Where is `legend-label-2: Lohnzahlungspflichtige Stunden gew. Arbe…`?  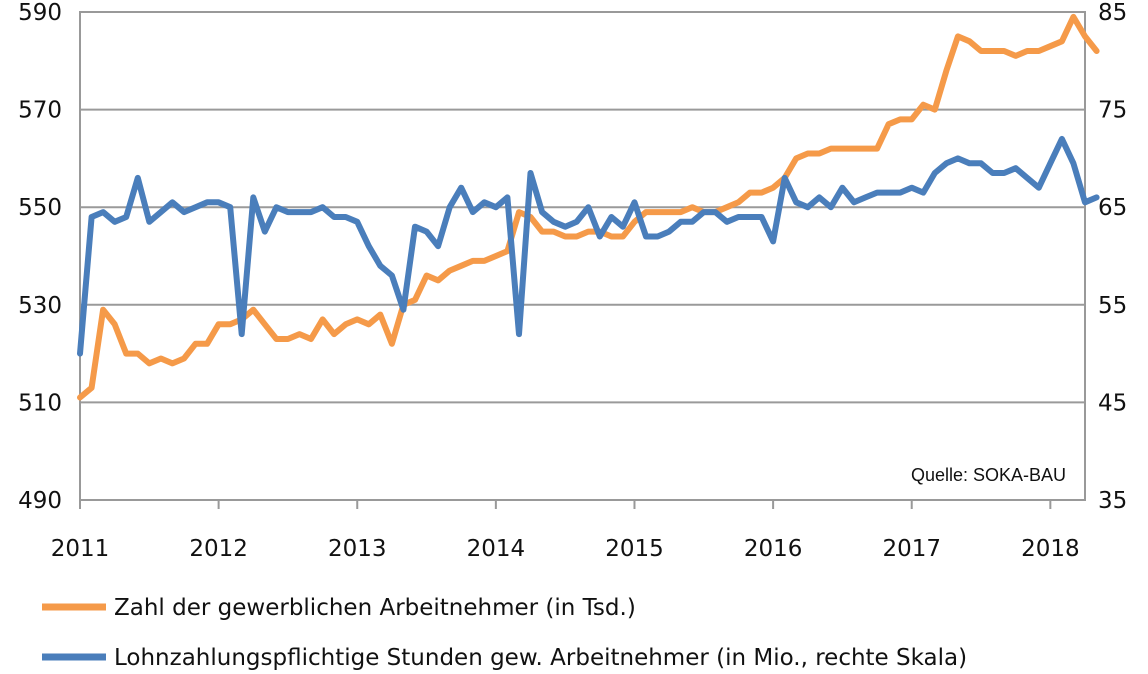
legend-label-2: Lohnzahlungspflichtige Stunden gew. Arbe… is located at coordinates (540, 658).